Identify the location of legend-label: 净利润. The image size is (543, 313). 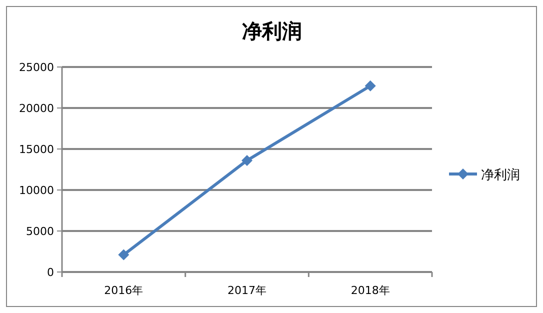
(500, 175).